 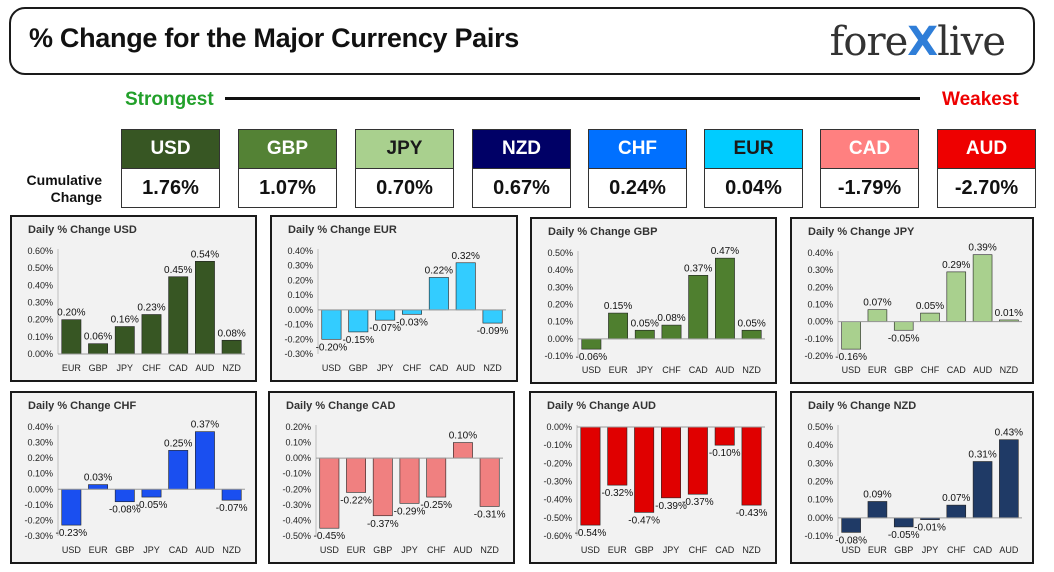 I want to click on logo-text-right: live, so click(x=971, y=42).